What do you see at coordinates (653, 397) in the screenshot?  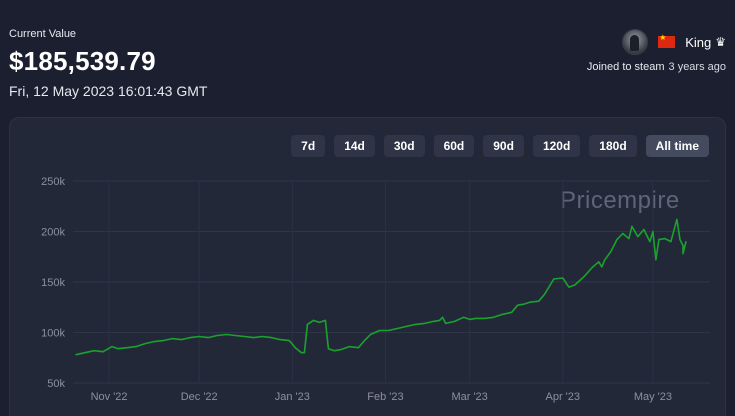 I see `x-tick-label: May '23` at bounding box center [653, 397].